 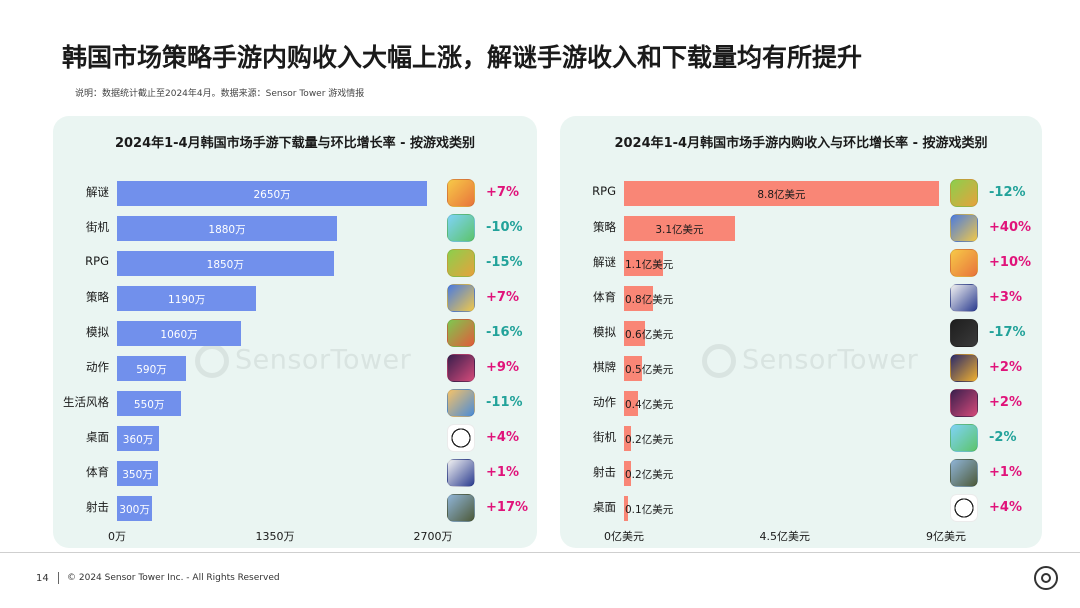 What do you see at coordinates (275, 536) in the screenshot?
I see `x-tick-label: 1350万` at bounding box center [275, 536].